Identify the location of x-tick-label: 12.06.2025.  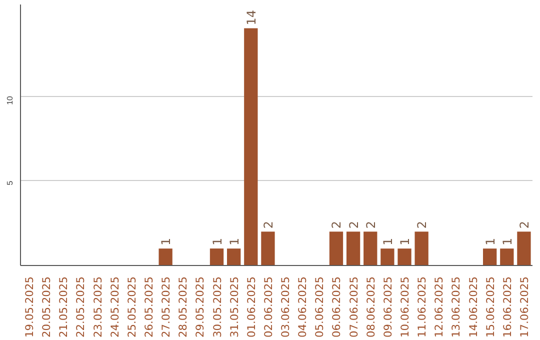
(439, 307).